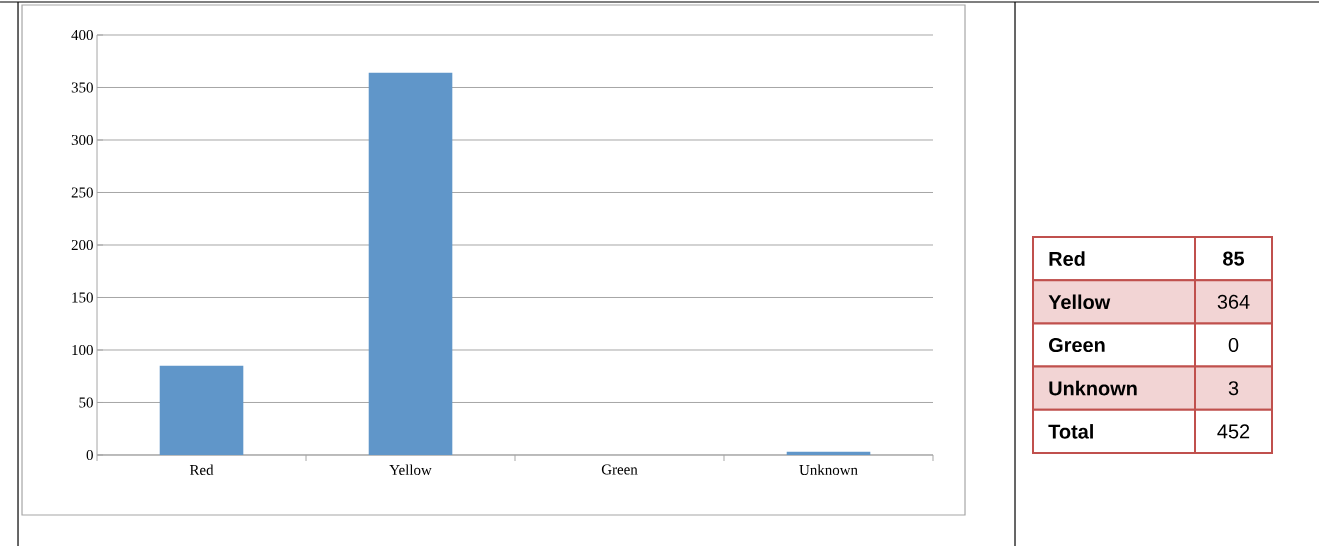 The height and width of the screenshot is (546, 1319). Describe the element at coordinates (82, 87) in the screenshot. I see `y-tick-label: 350` at that location.